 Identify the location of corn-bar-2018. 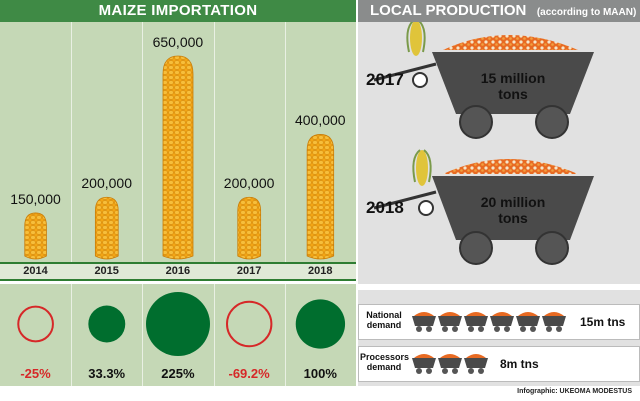
(320, 197).